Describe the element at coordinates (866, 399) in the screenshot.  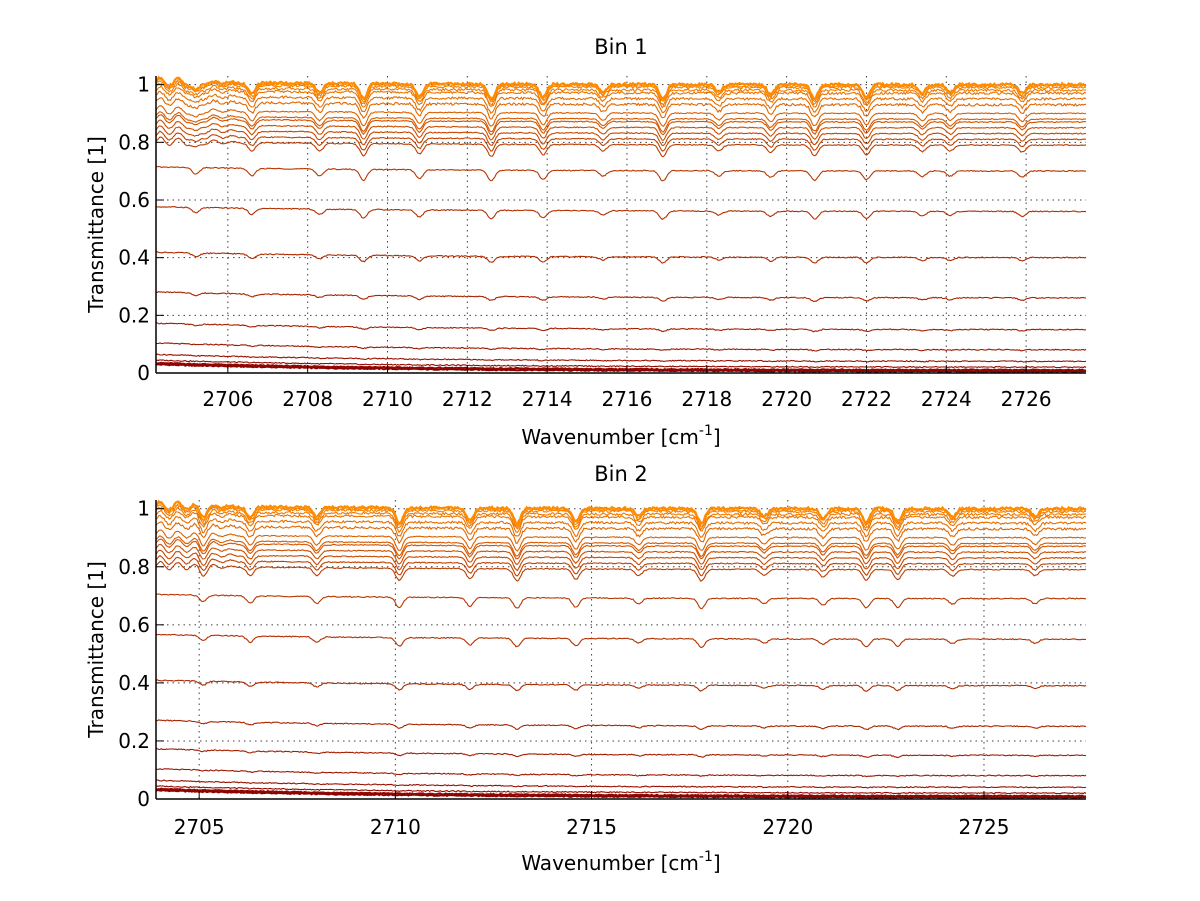
I see `x-tick-label: 2722` at that location.